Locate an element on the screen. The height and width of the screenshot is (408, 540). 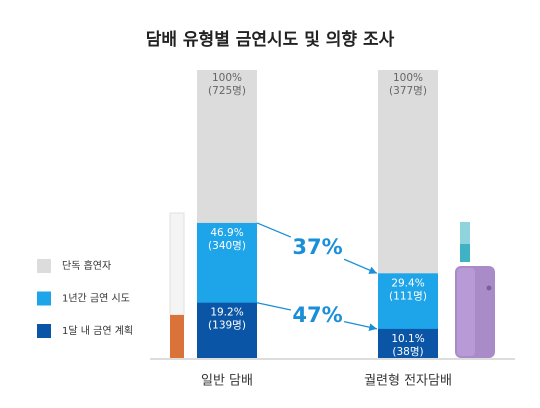
e-cigarette-icon is located at coordinates (475, 290).